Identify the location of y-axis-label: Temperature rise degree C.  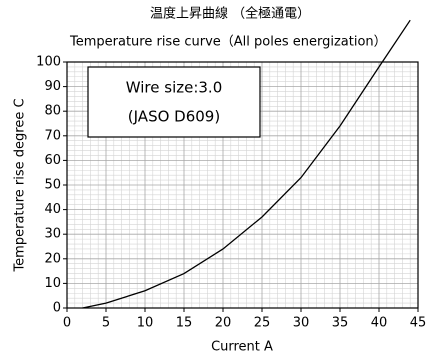
(20, 185).